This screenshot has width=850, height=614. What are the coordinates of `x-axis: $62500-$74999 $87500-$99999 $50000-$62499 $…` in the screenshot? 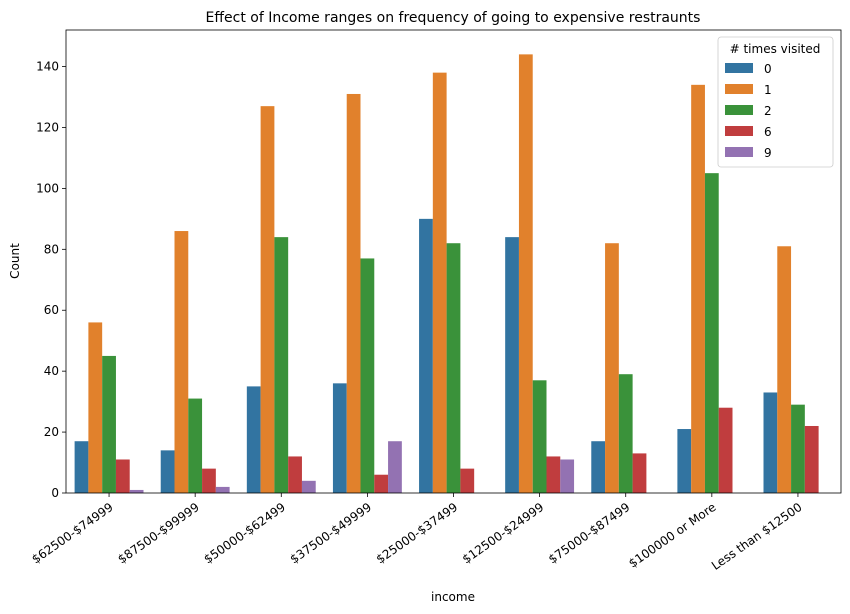 It's located at (417, 533).